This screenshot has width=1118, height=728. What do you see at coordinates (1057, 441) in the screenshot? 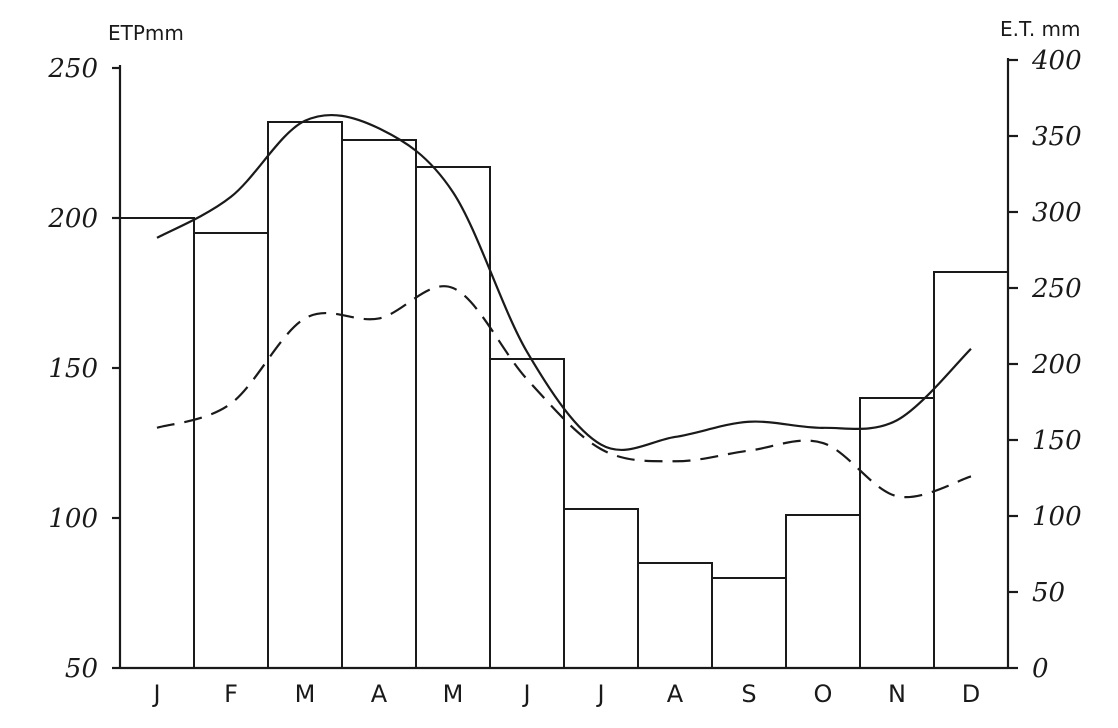
I see `right-tick-label: 150` at bounding box center [1057, 441].